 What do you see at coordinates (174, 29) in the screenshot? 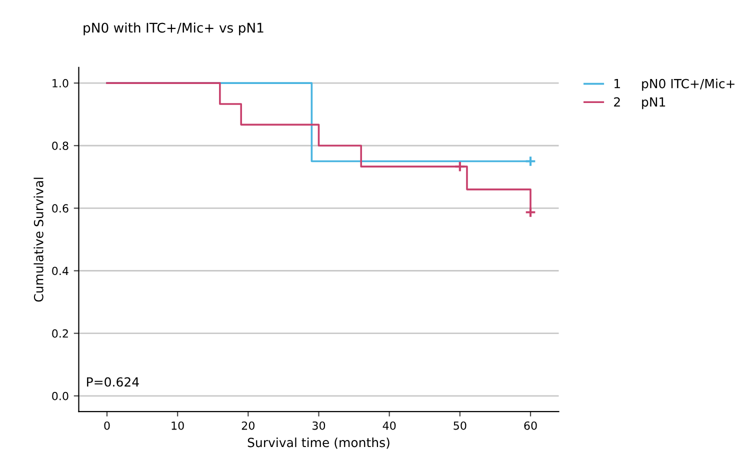
I see `chart-title: pN0 with ITC+/Mic+ vs pN1` at bounding box center [174, 29].